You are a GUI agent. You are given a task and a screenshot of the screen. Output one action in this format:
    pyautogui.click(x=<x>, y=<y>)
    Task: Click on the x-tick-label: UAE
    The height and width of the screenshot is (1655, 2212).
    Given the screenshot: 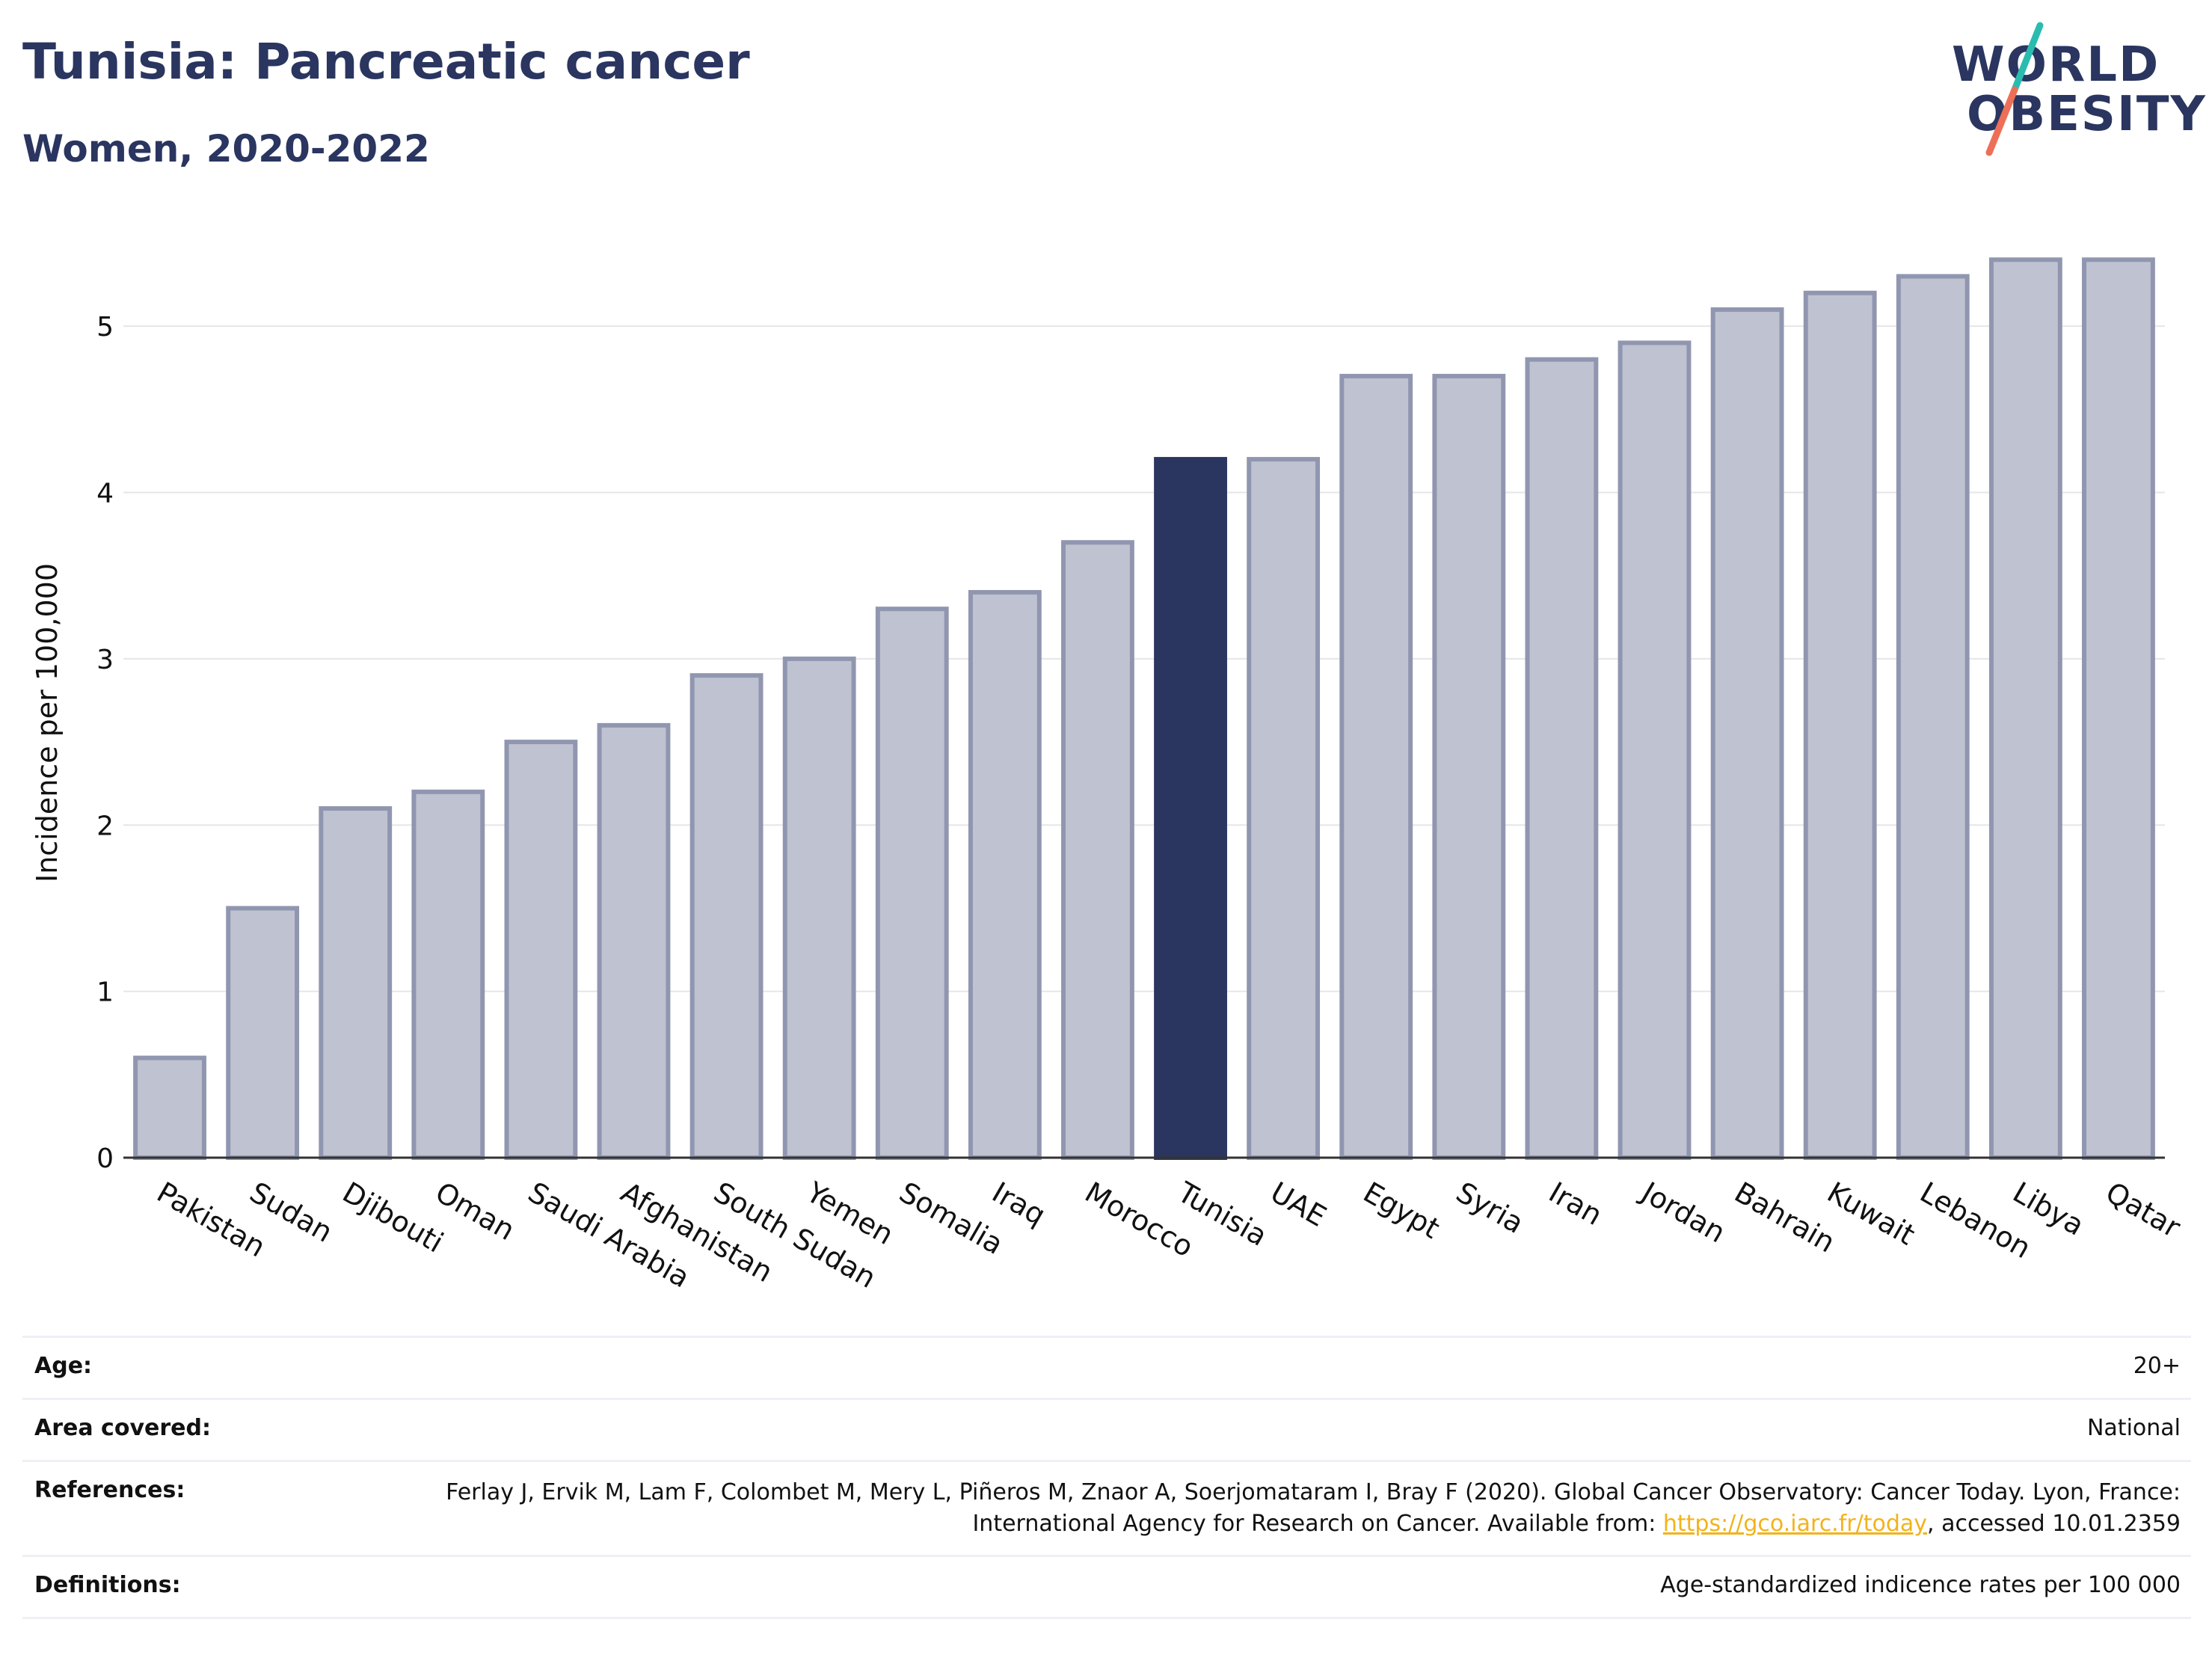 What is the action you would take?
    pyautogui.click(x=1298, y=1204)
    